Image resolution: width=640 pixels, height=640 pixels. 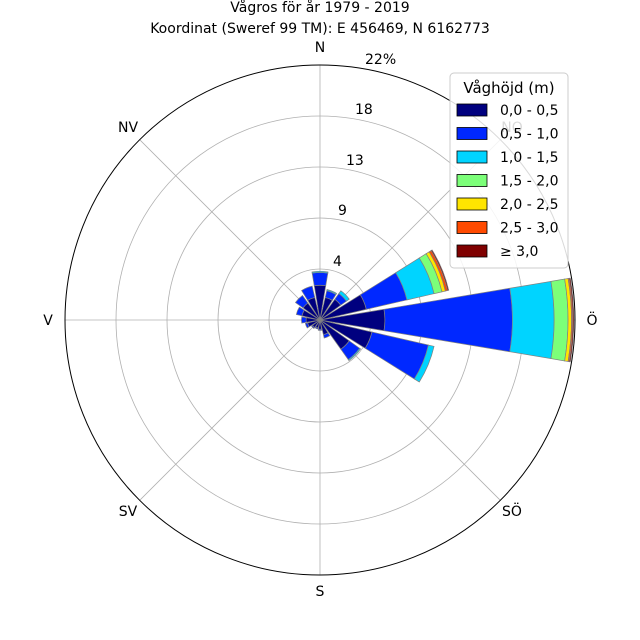 What do you see at coordinates (337, 262) in the screenshot?
I see `rtick-label: 4` at bounding box center [337, 262].